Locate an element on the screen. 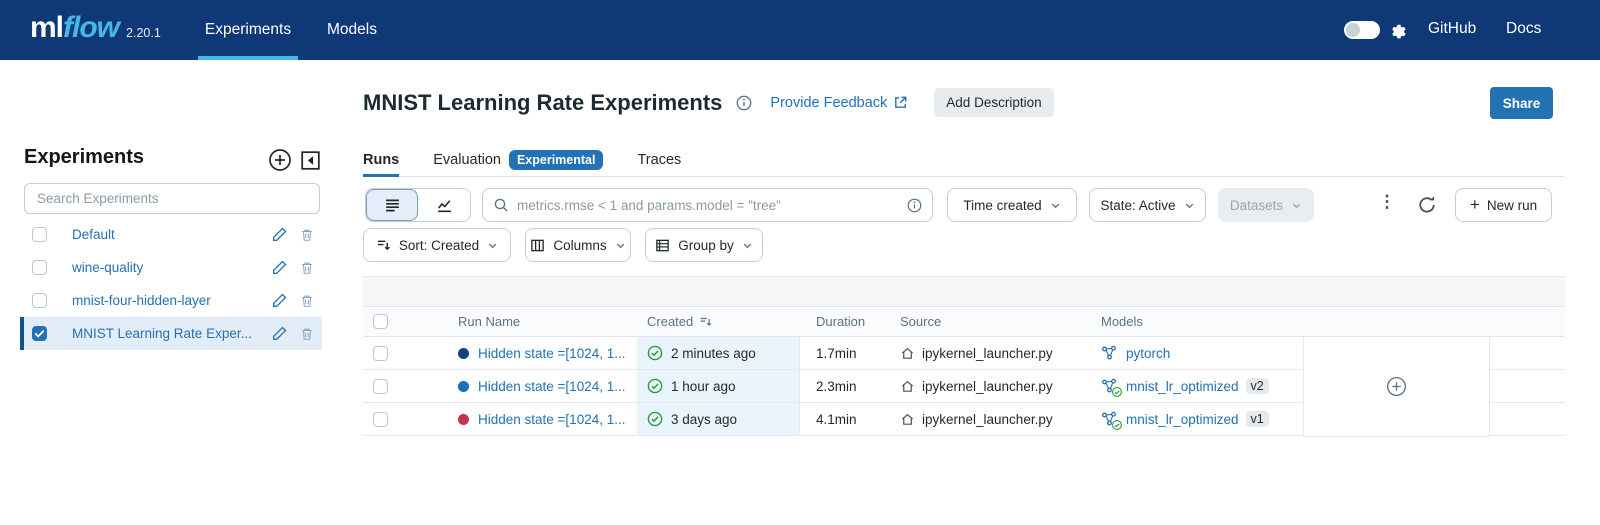 The height and width of the screenshot is (525, 1600). more-options-icon: ⋮ is located at coordinates (1387, 201).